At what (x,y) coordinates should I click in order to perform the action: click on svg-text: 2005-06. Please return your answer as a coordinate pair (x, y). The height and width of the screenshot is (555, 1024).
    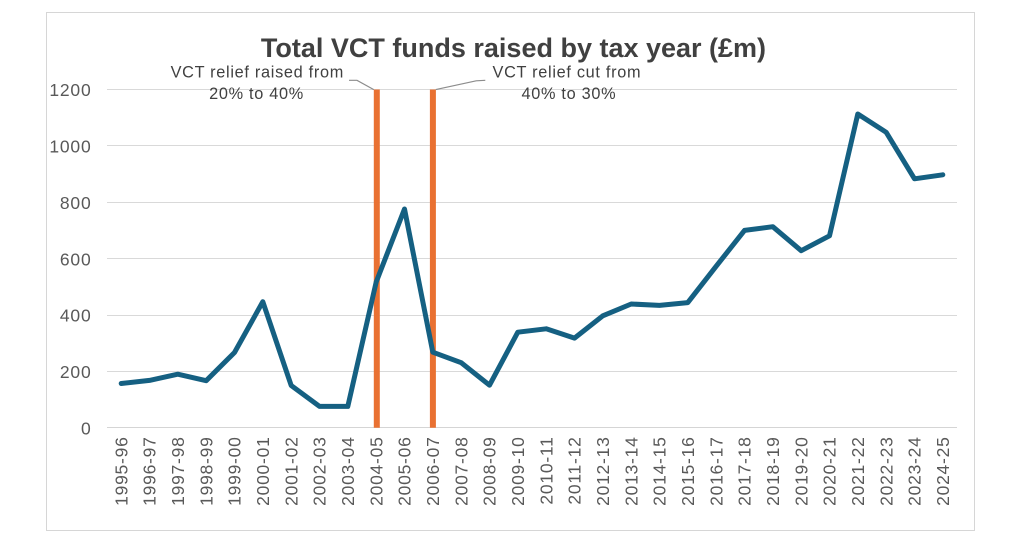
    Looking at the image, I should click on (405, 470).